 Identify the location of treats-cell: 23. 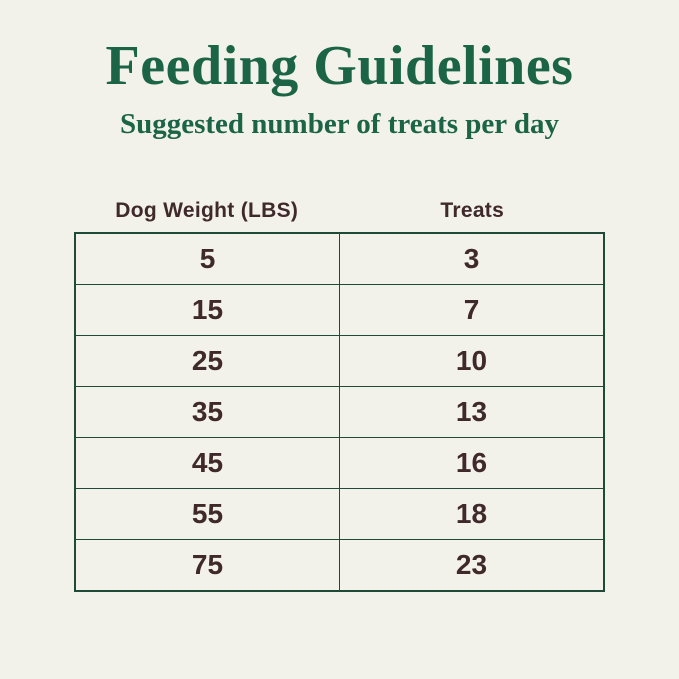
(472, 565).